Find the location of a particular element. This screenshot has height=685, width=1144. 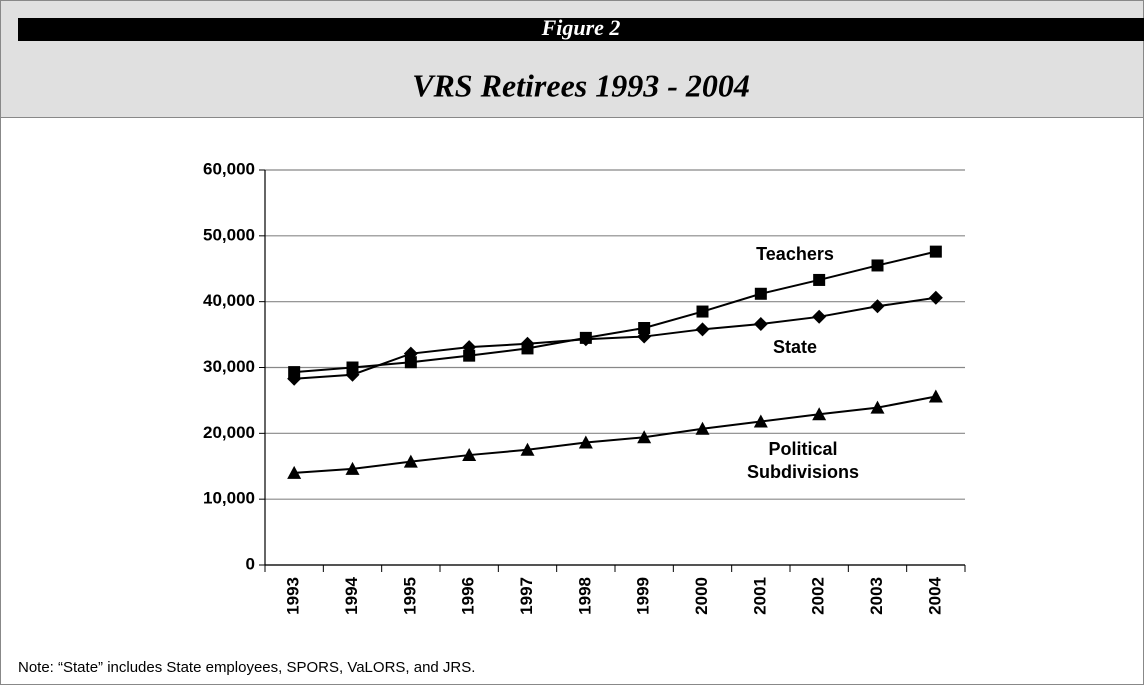

y-tick-label: 40,000 is located at coordinates (229, 300).